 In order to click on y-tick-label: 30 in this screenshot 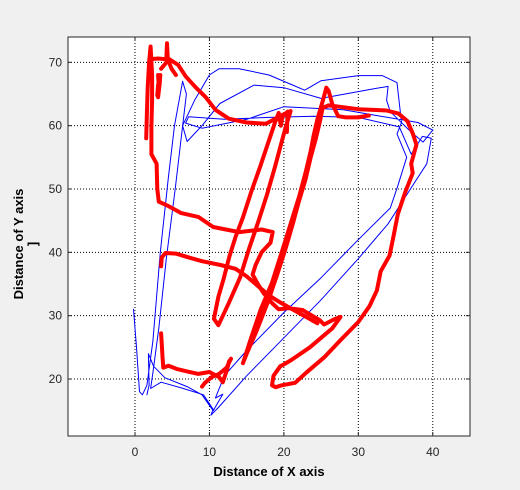, I will do `click(56, 316)`.